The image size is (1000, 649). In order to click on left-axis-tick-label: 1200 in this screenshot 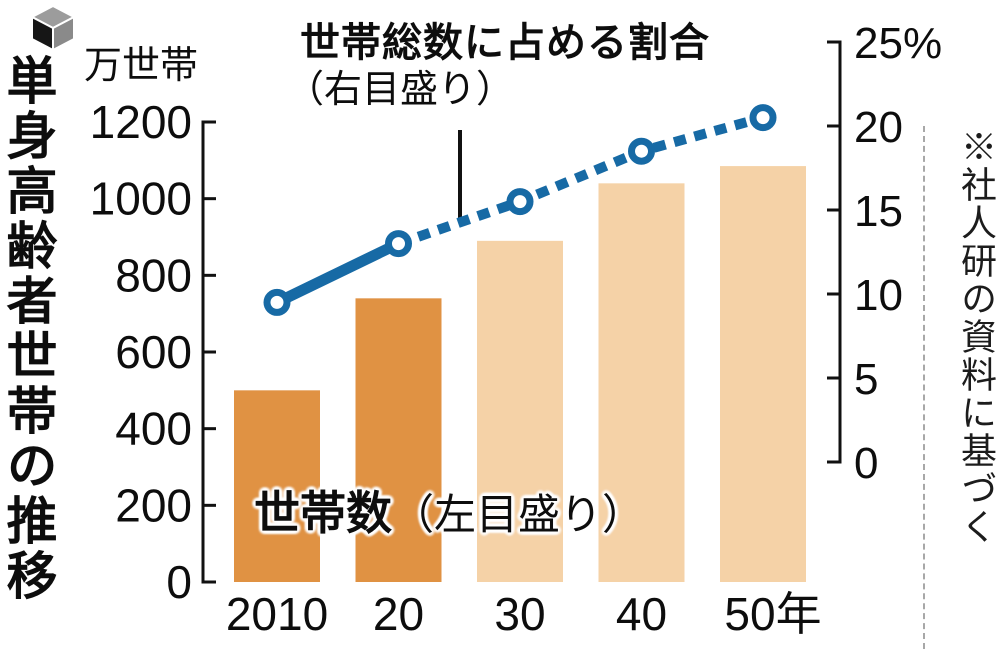, I will do `click(141, 122)`.